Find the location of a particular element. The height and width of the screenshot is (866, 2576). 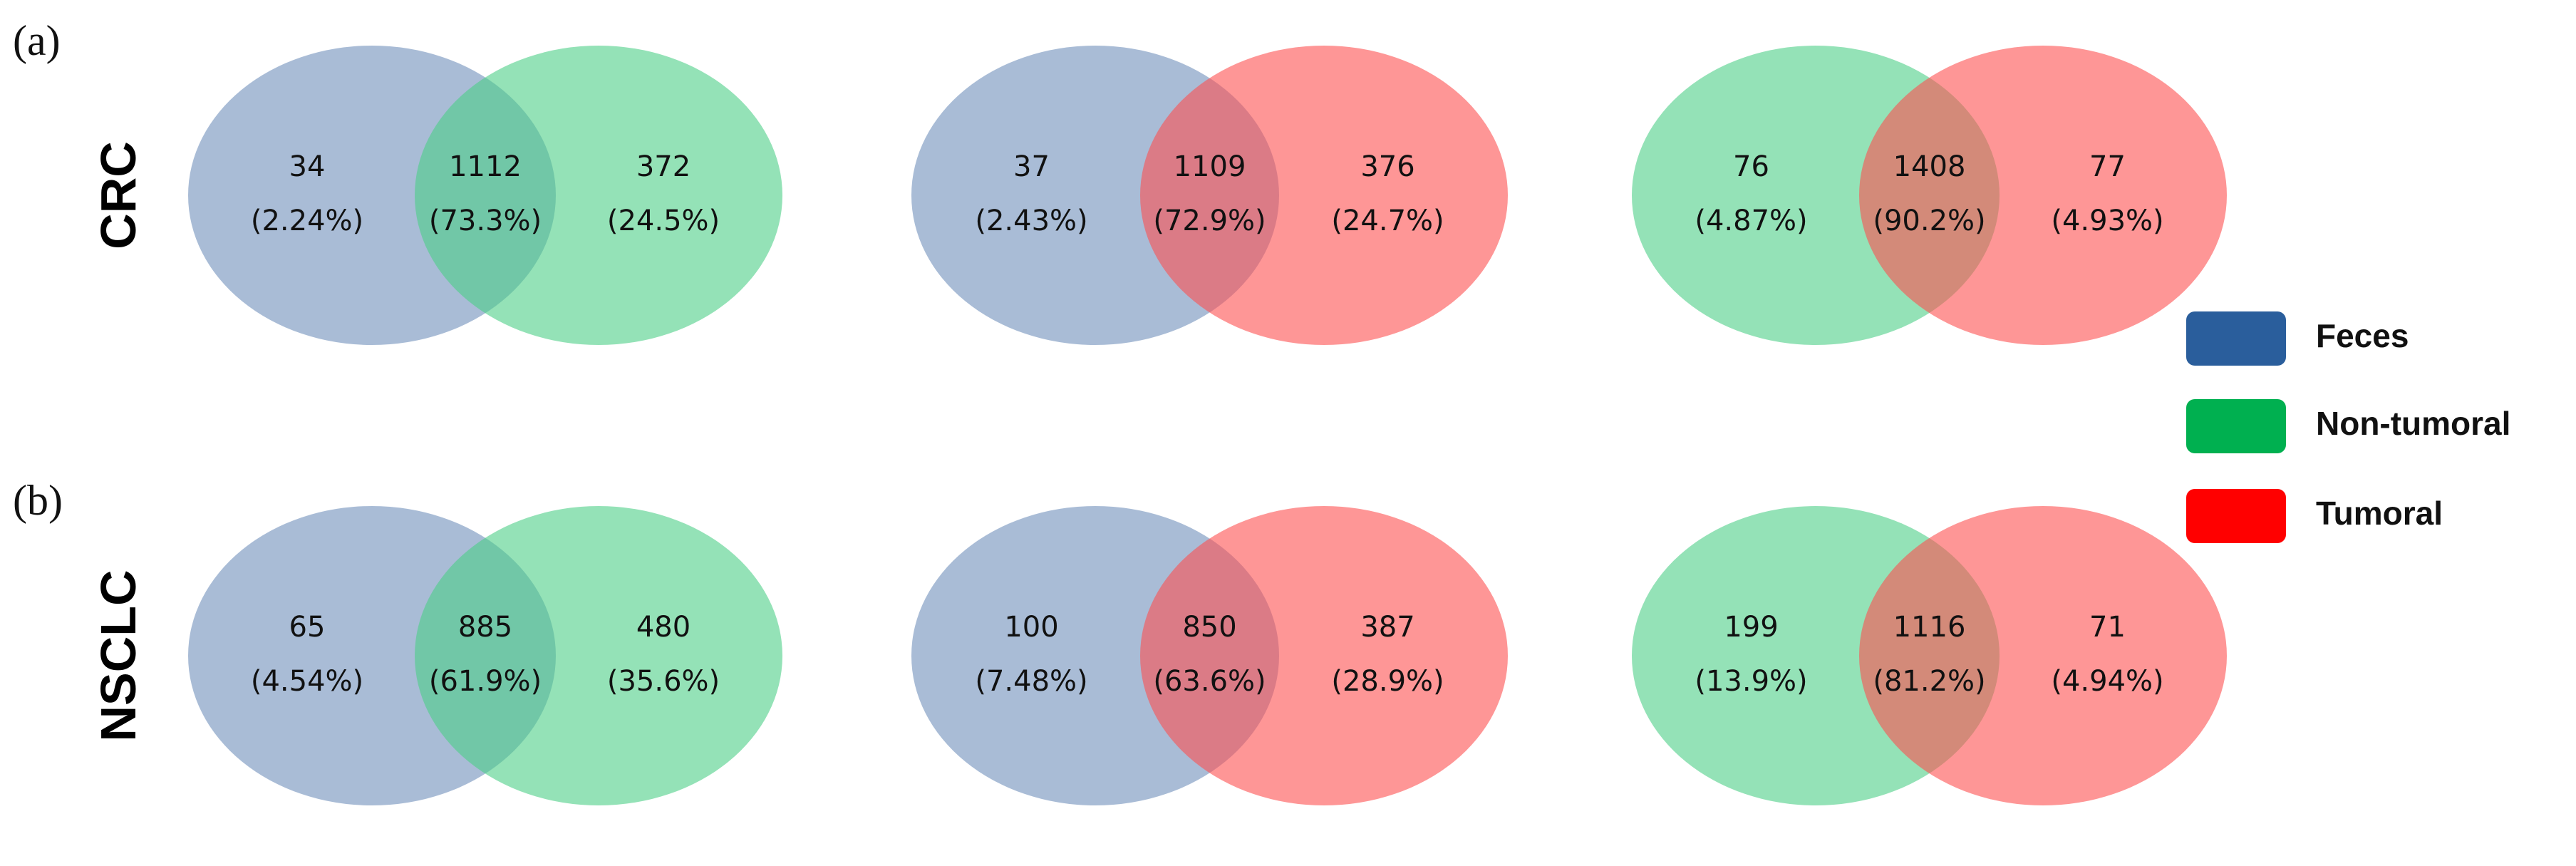

venn-percent-right: (28.9%) is located at coordinates (1387, 682).